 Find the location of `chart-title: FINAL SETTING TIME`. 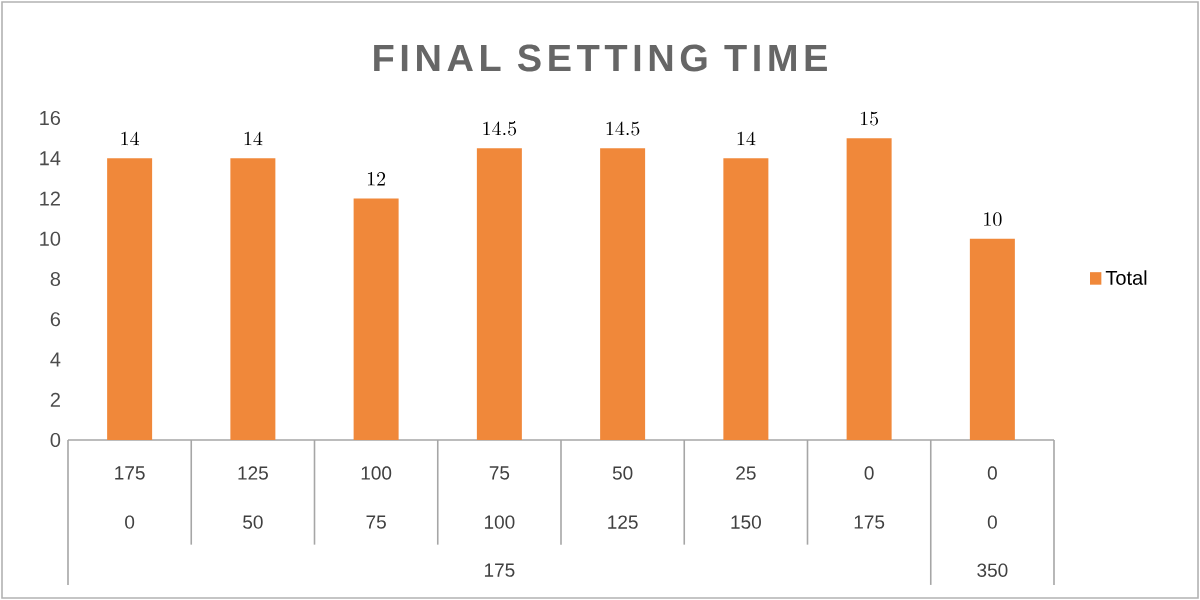

chart-title: FINAL SETTING TIME is located at coordinates (600, 58).